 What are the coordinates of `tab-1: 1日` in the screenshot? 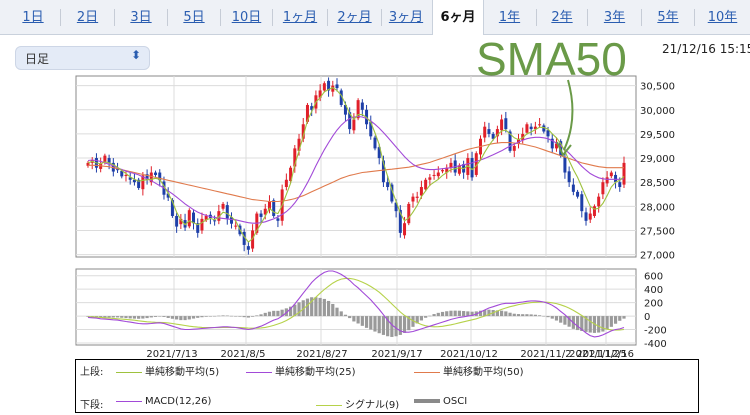 It's located at (33, 17).